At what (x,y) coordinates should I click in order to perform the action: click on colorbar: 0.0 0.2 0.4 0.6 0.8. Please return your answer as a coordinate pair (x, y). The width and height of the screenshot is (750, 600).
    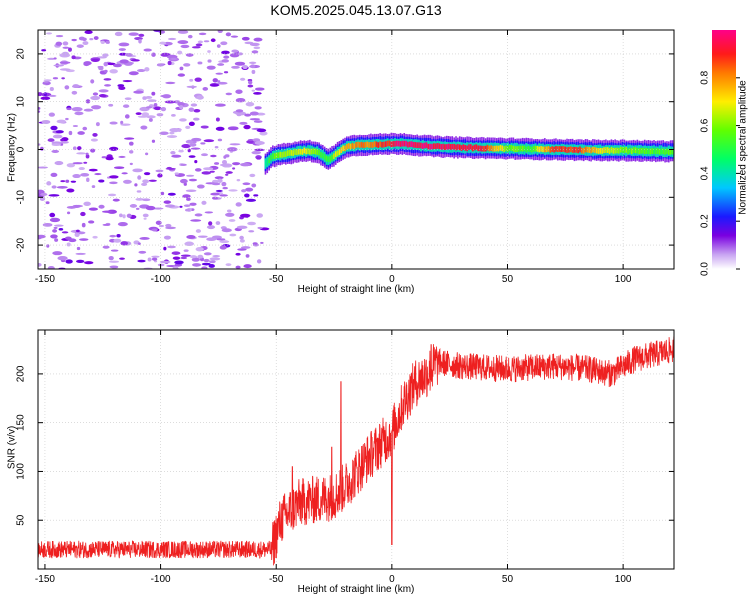
    Looking at the image, I should click on (720, 153).